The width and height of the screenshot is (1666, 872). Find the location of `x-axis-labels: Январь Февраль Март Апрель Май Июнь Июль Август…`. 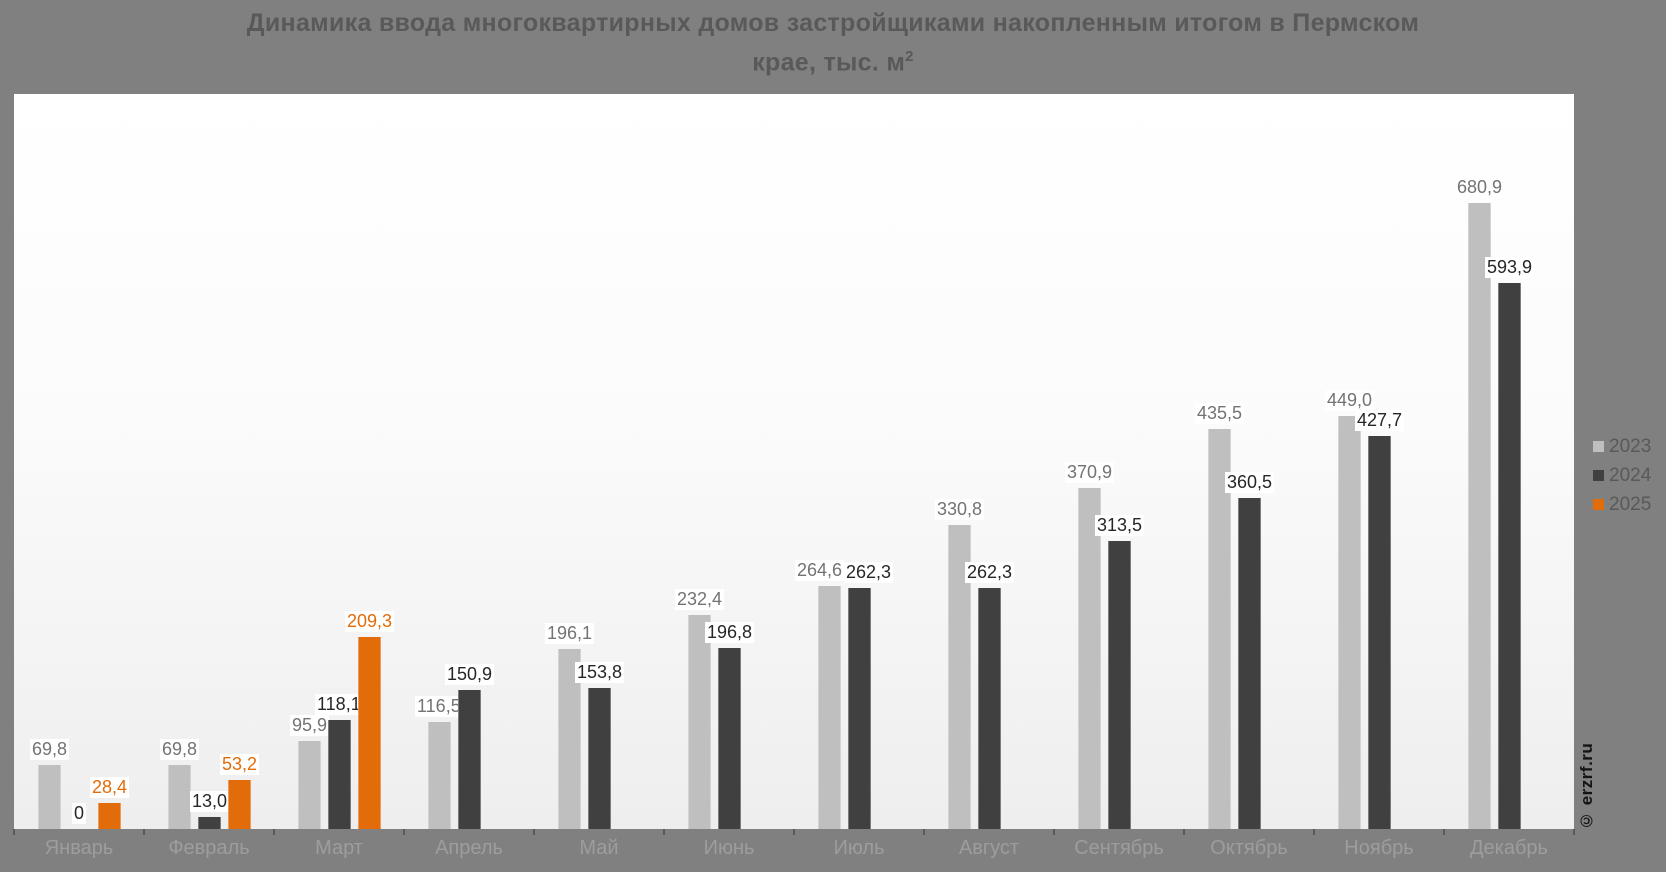

x-axis-labels: Январь Февраль Март Апрель Май Июнь Июль Август… is located at coordinates (794, 850).